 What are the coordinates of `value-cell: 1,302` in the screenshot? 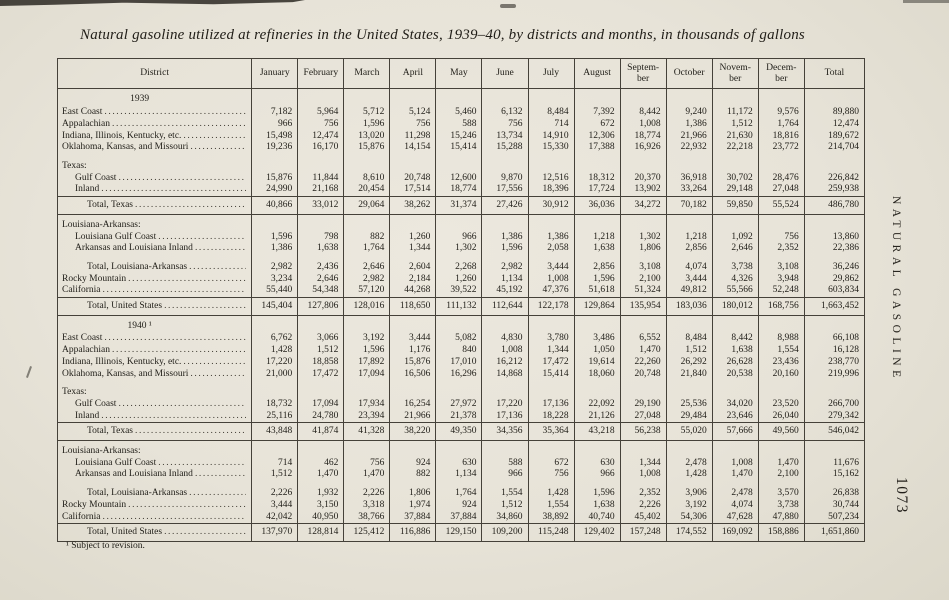 It's located at (459, 249).